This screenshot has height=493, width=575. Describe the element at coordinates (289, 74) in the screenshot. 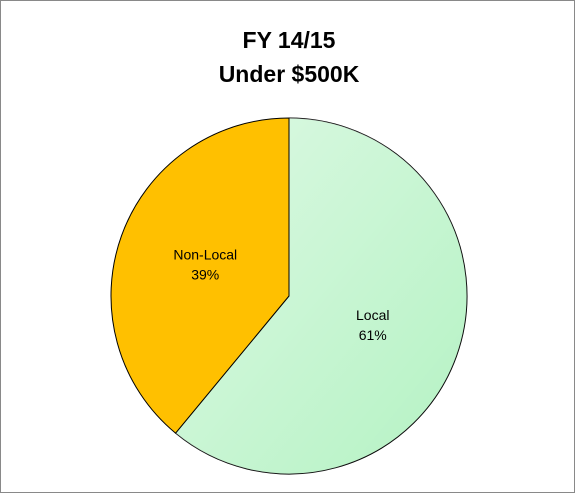

I see `chart-subtitle: Under $500K` at that location.